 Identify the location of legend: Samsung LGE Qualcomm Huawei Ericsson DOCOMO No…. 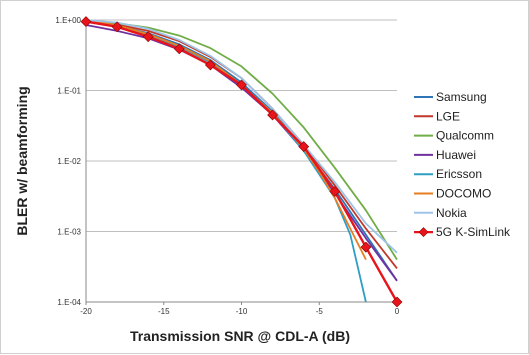
(462, 164).